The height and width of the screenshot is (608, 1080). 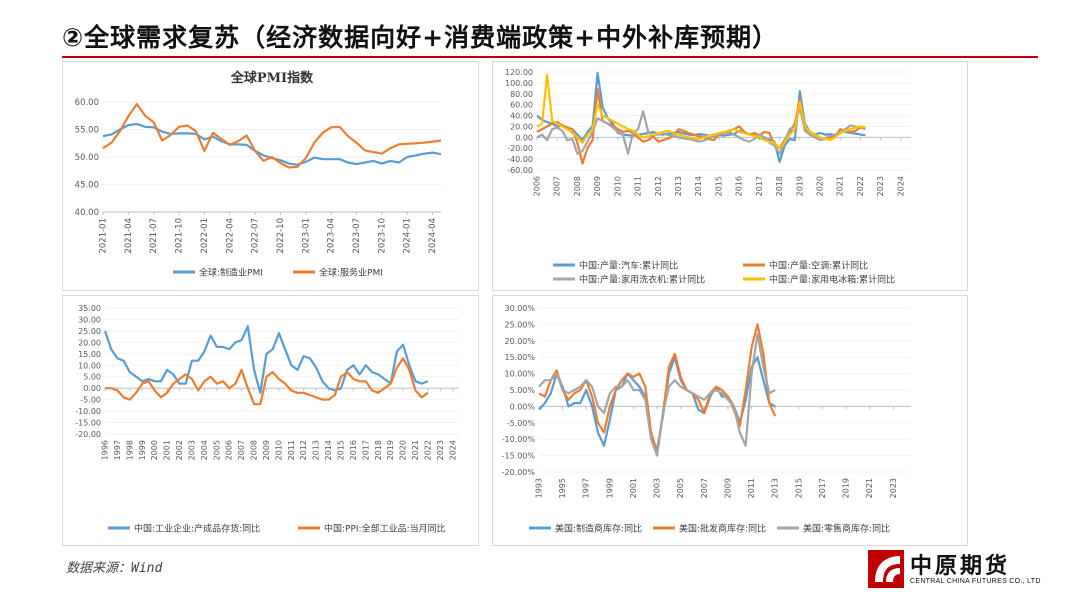 What do you see at coordinates (87, 186) in the screenshot?
I see `y-tick-label: 45.00` at bounding box center [87, 186].